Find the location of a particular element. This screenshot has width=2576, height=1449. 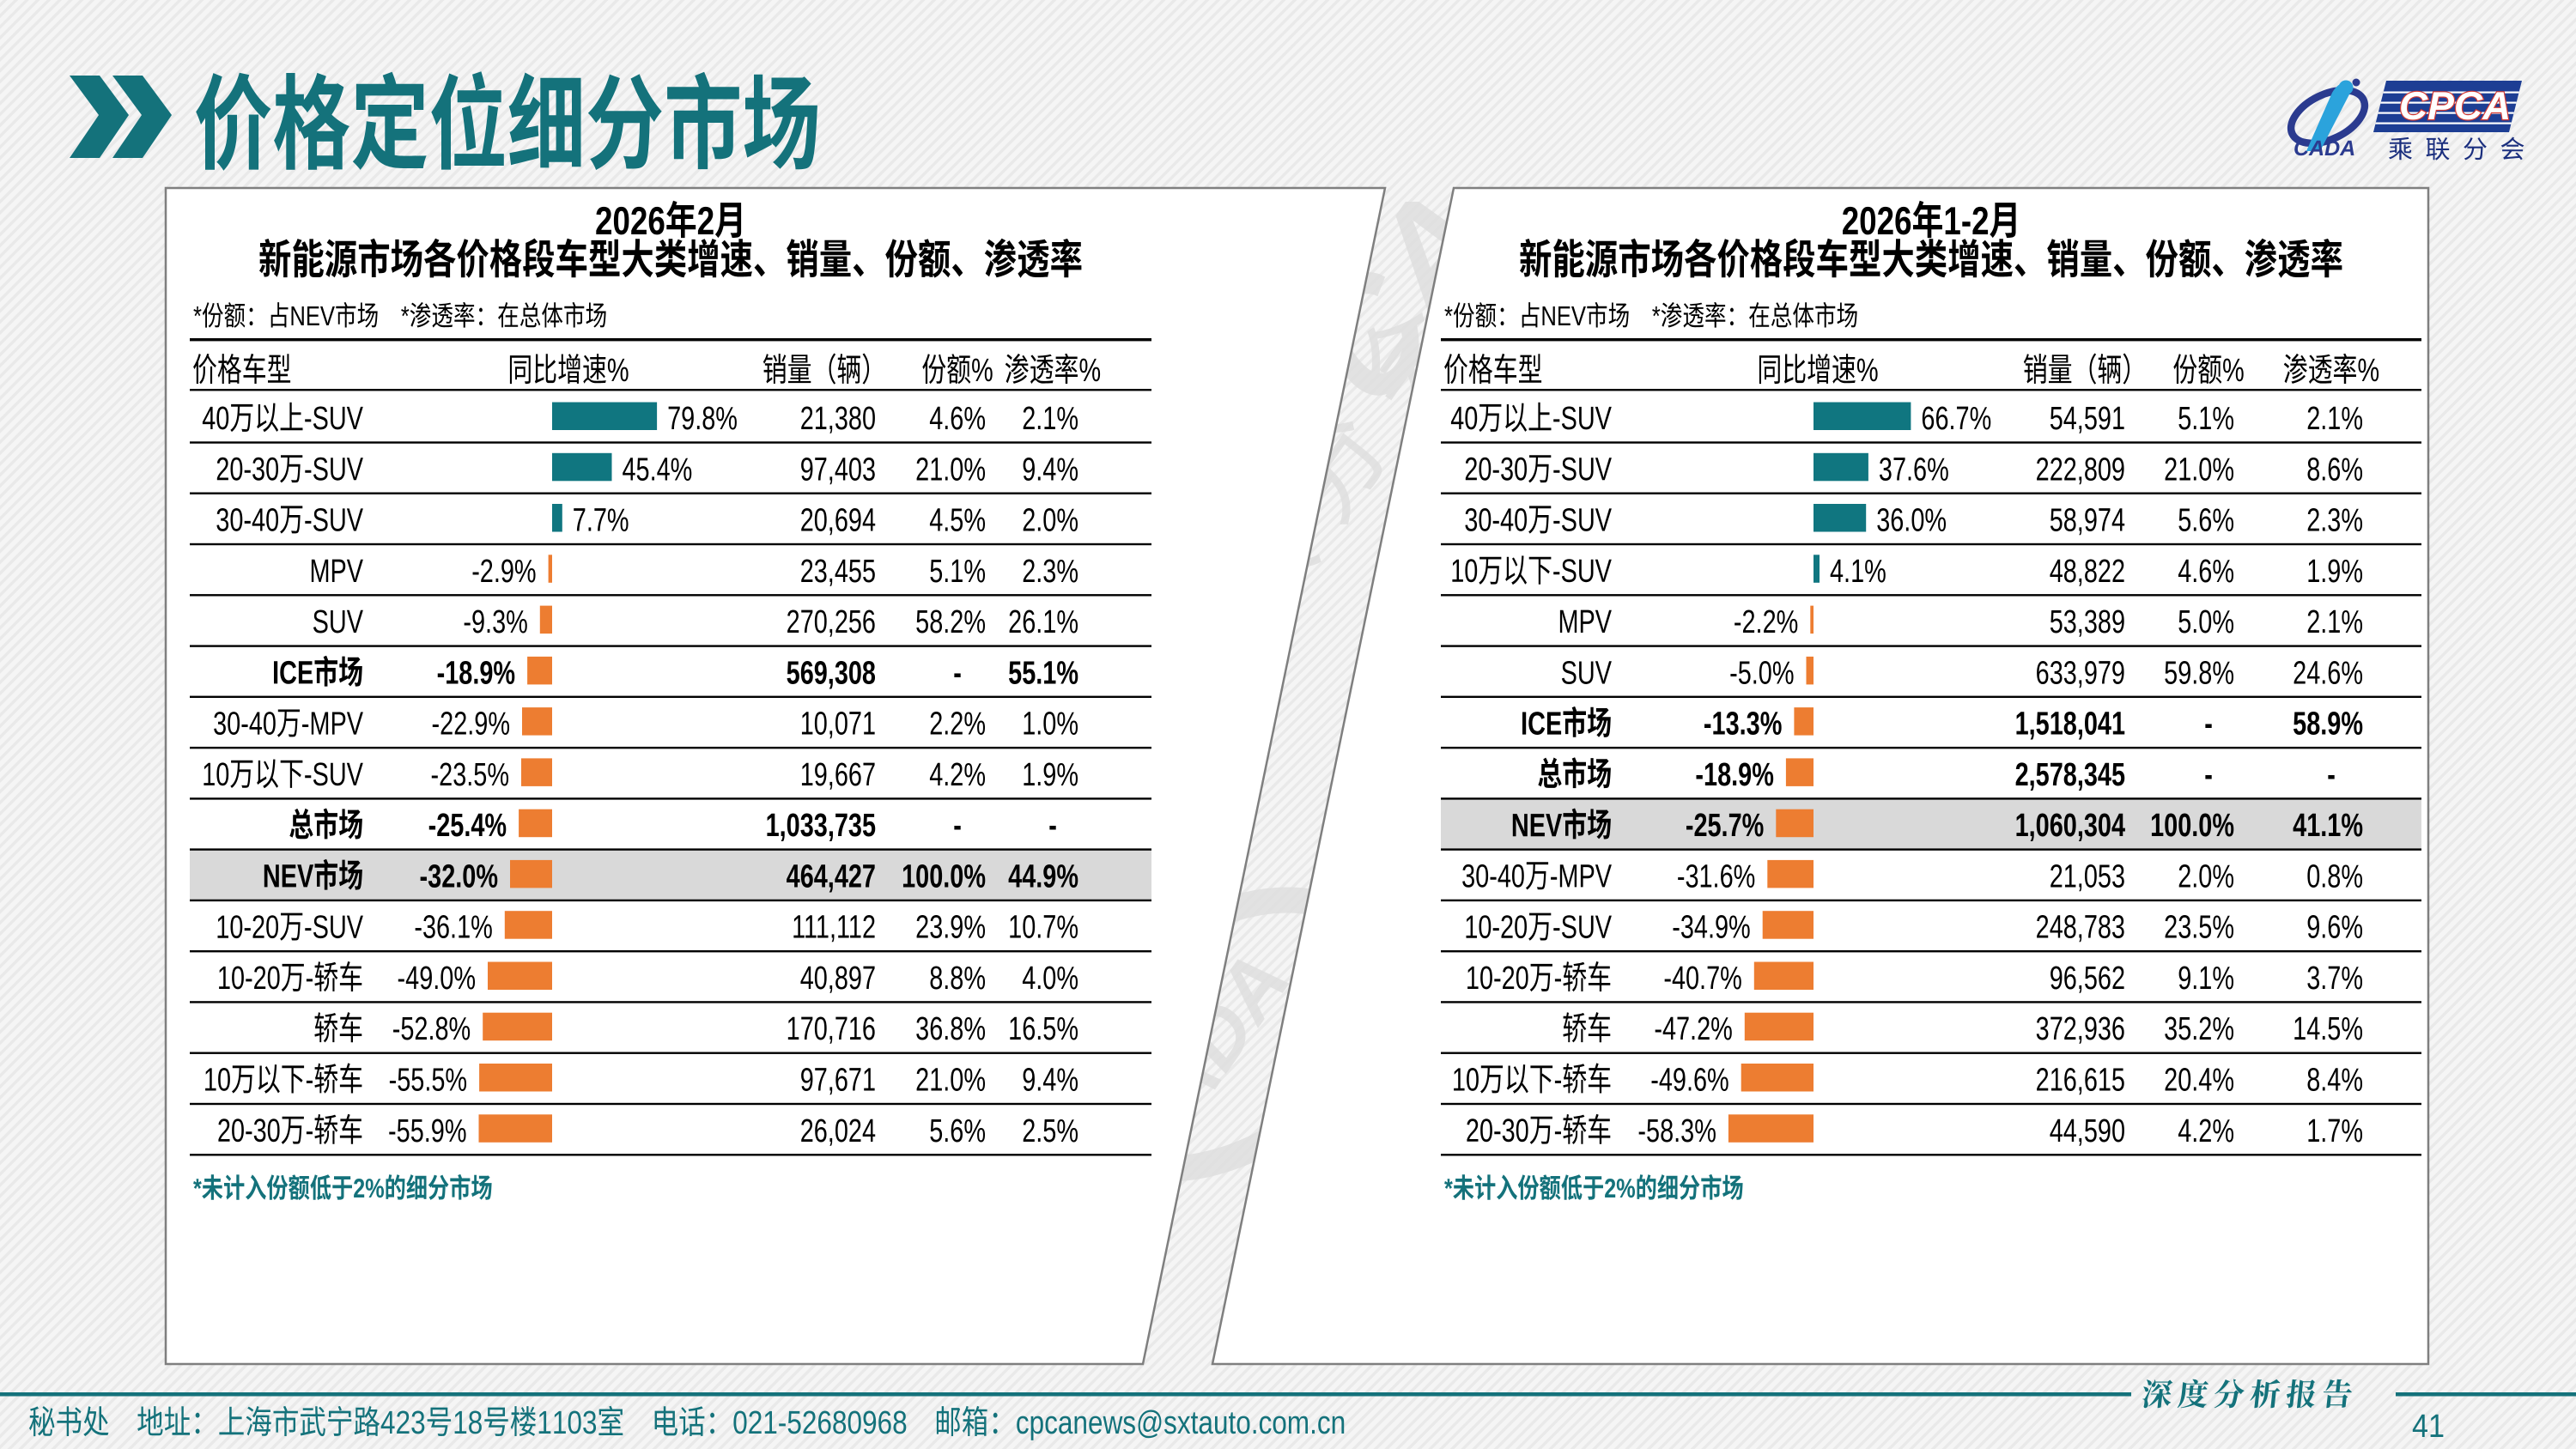

svg-text: 170,716 is located at coordinates (832, 1028).